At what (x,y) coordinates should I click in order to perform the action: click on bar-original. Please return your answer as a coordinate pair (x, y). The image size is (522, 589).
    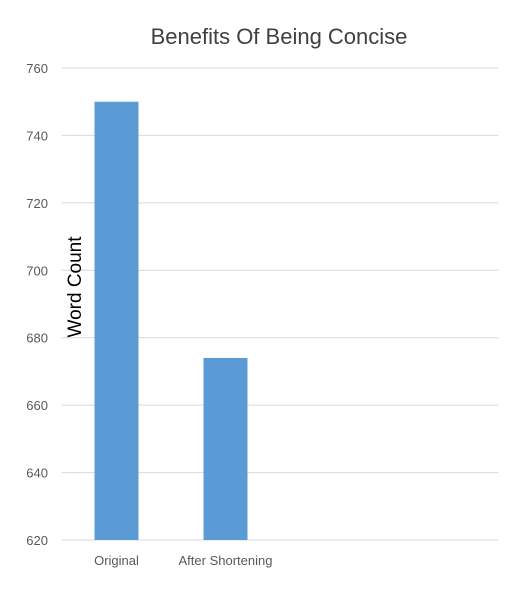
    Looking at the image, I should click on (116, 320).